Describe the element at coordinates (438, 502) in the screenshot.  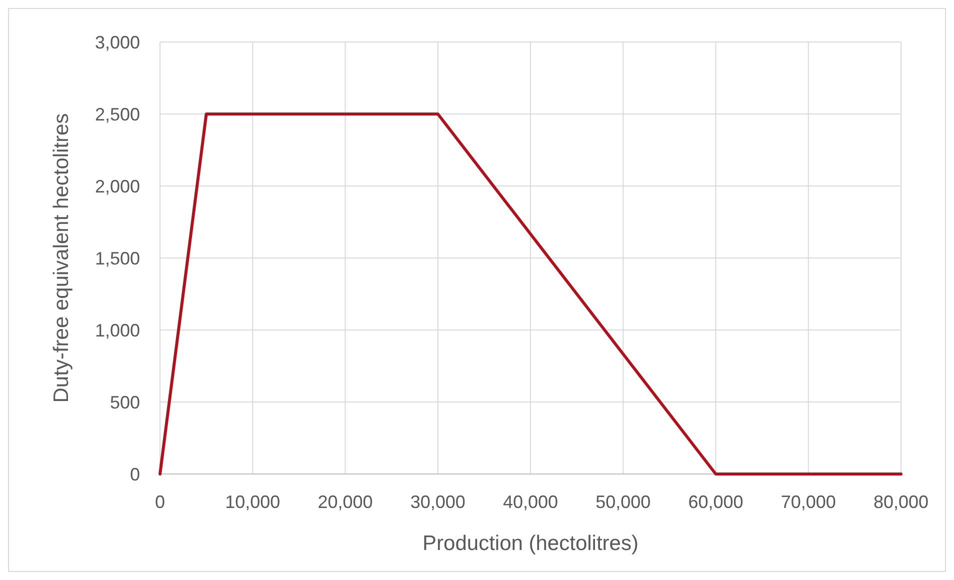
I see `x-tick-label: 30,000` at that location.